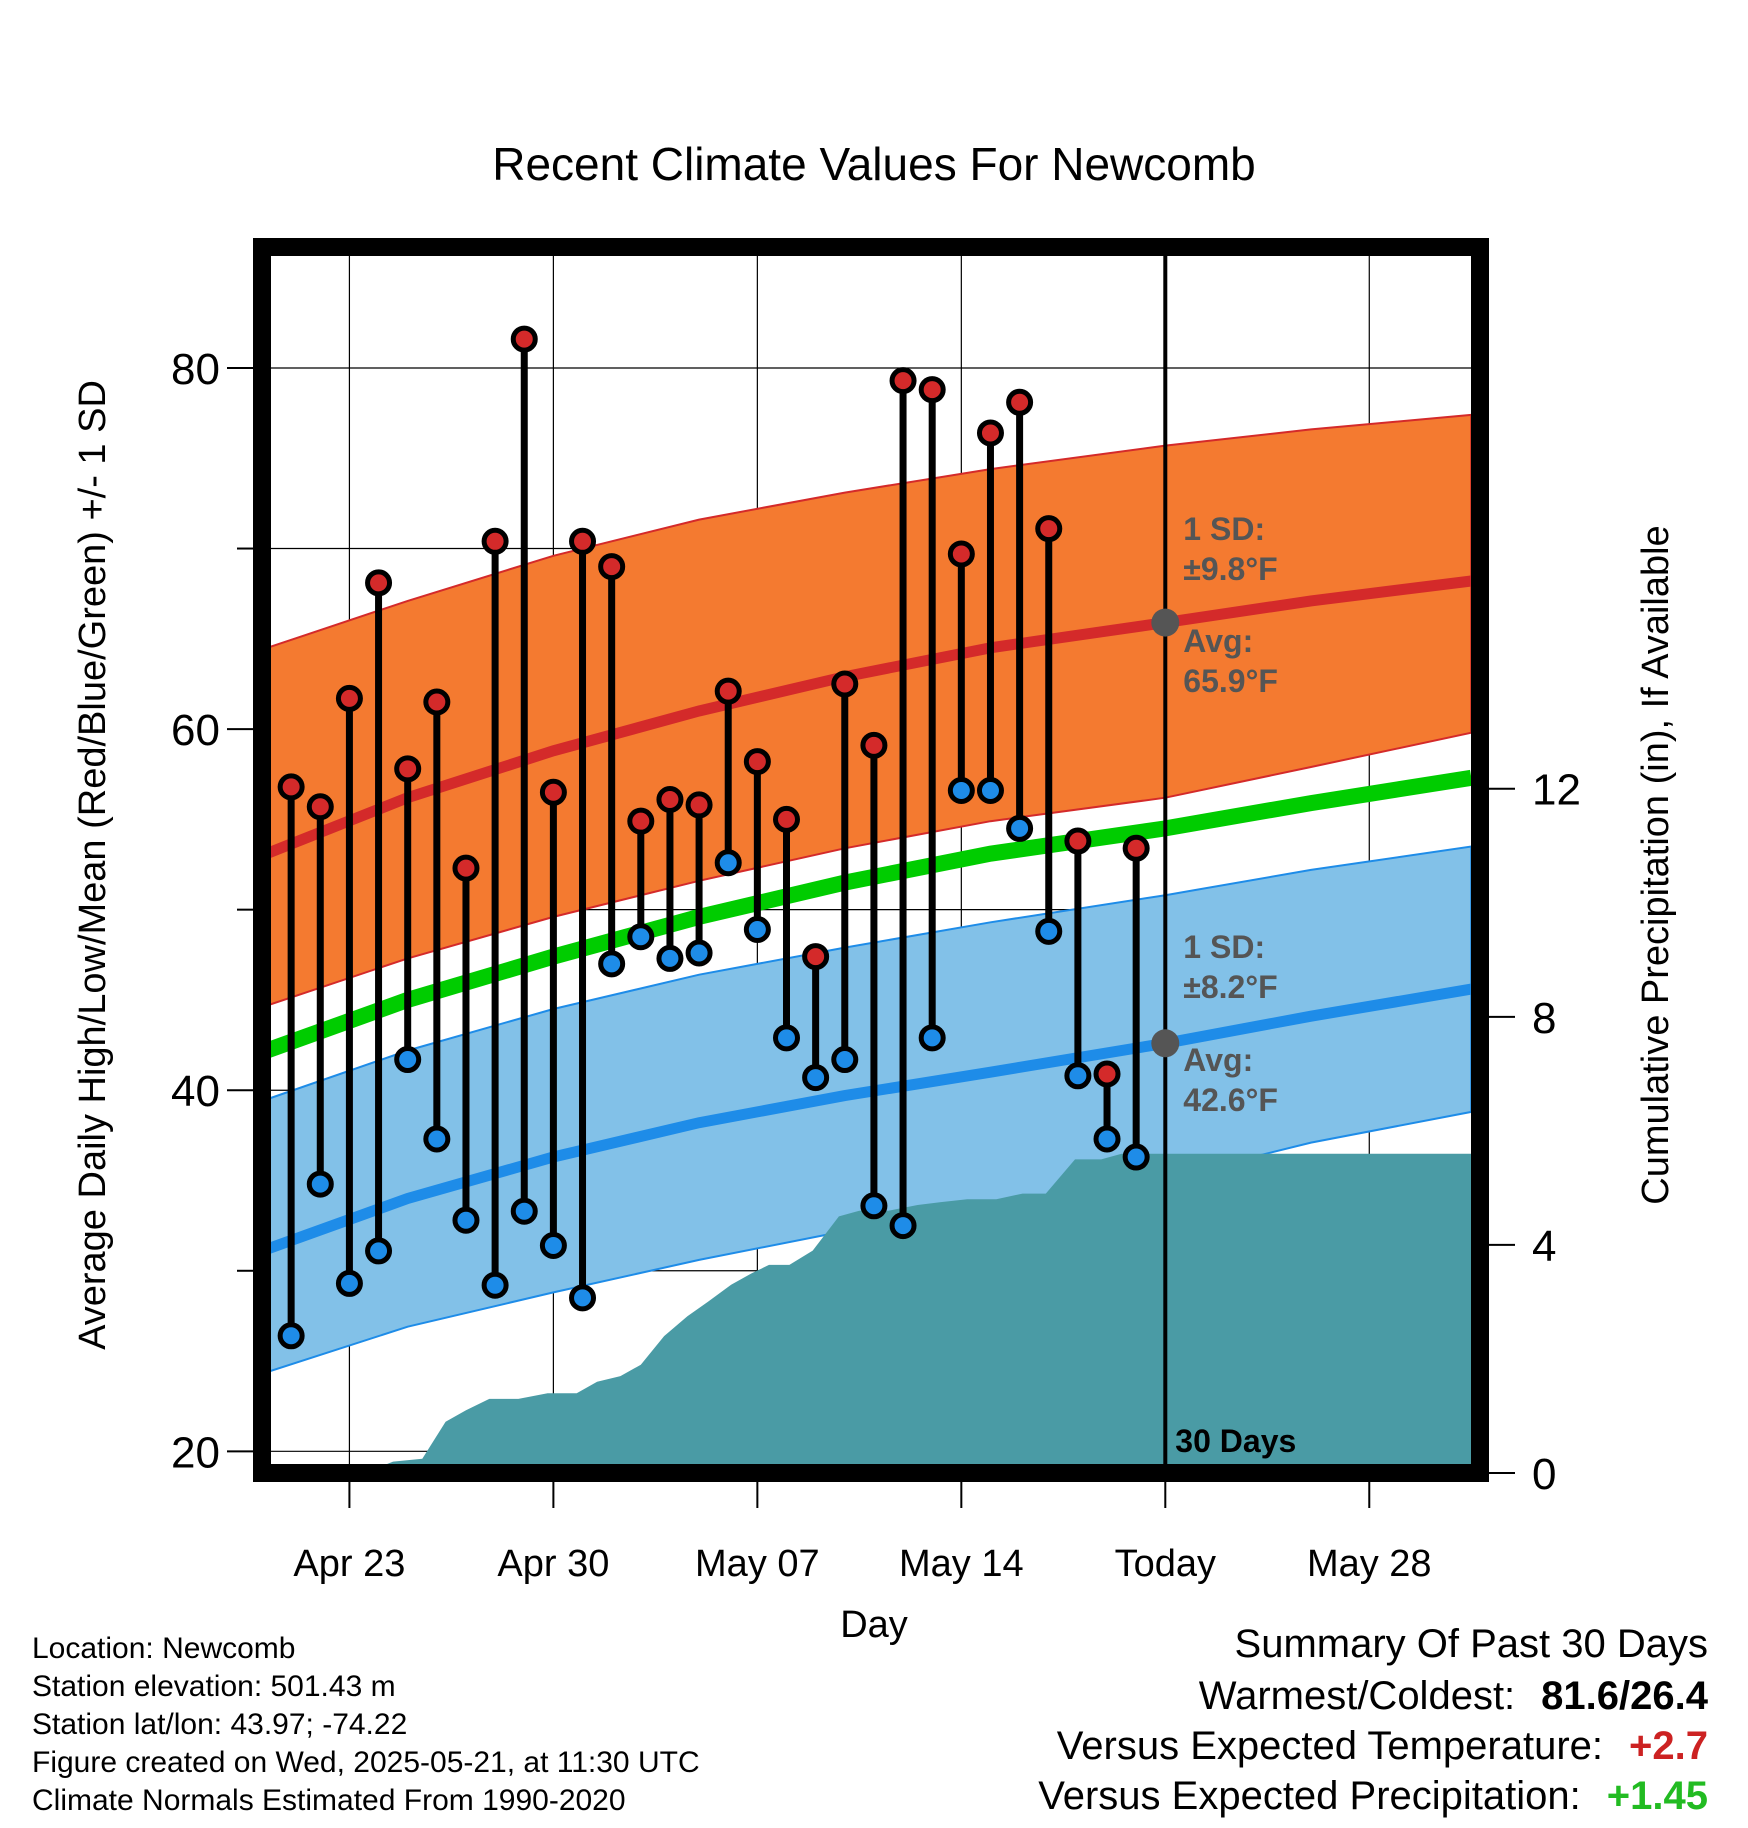 The height and width of the screenshot is (1828, 1748). I want to click on summary-temperature: Versus Expected Temperature: +2.7, so click(1382, 1746).